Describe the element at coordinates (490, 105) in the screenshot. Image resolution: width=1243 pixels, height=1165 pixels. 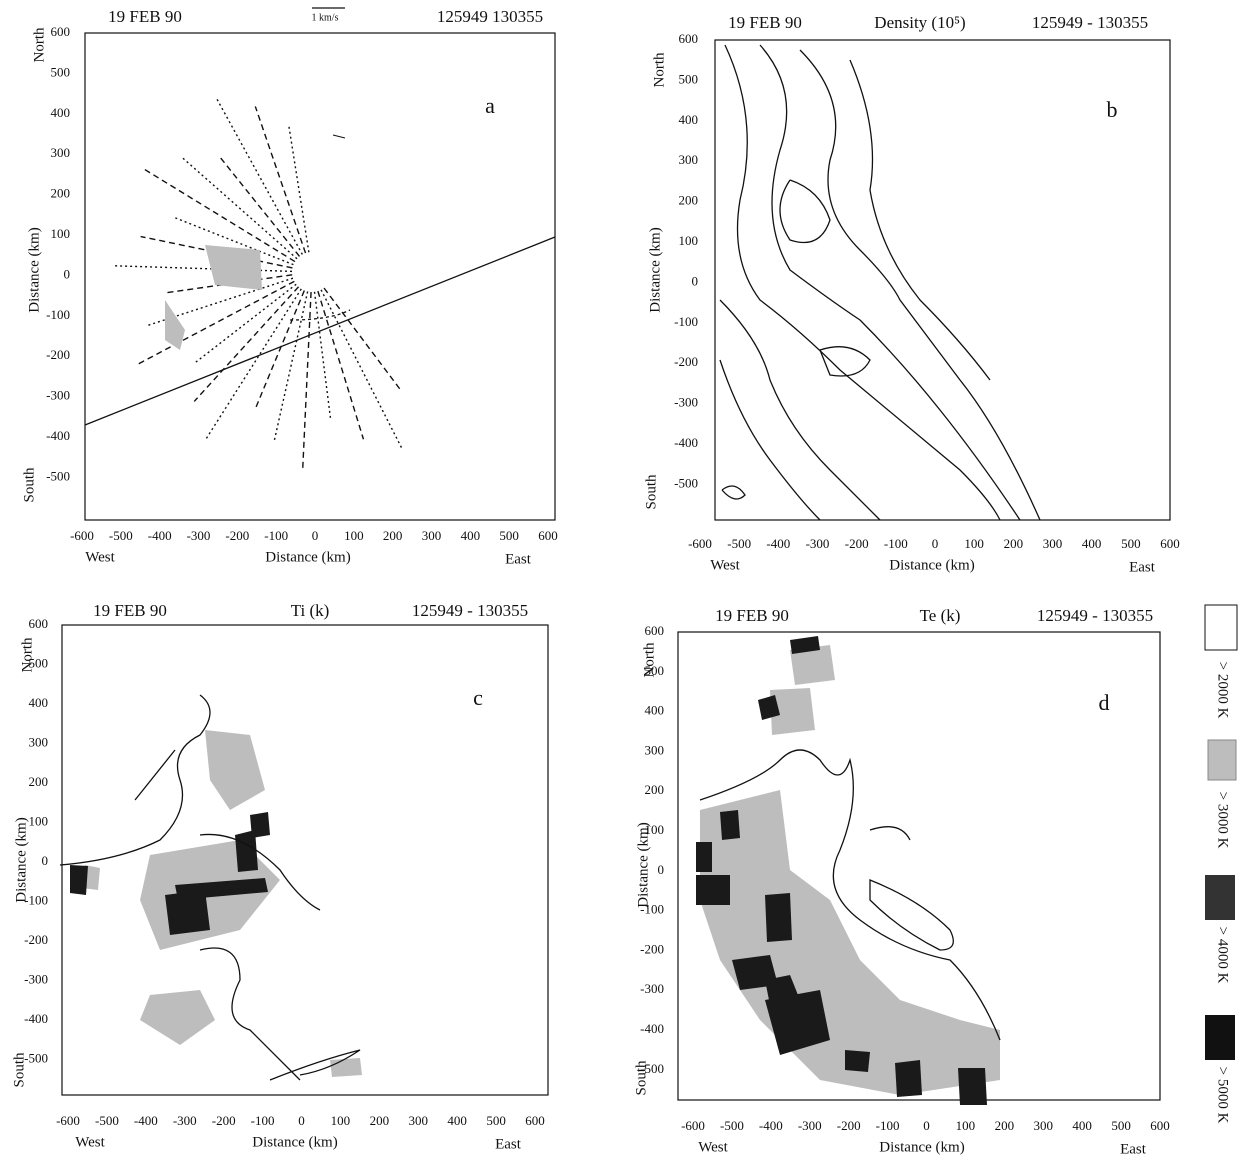
I see `panel-letter: a` at that location.